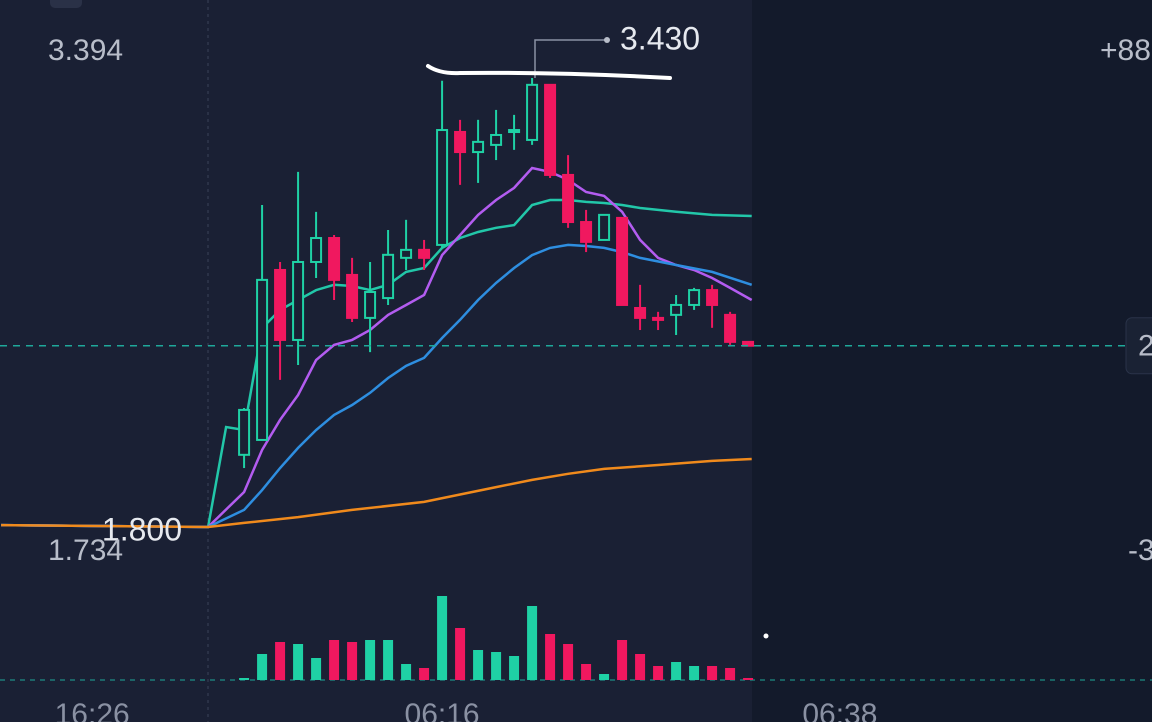  I want to click on price-label: 1.734, so click(85, 550).